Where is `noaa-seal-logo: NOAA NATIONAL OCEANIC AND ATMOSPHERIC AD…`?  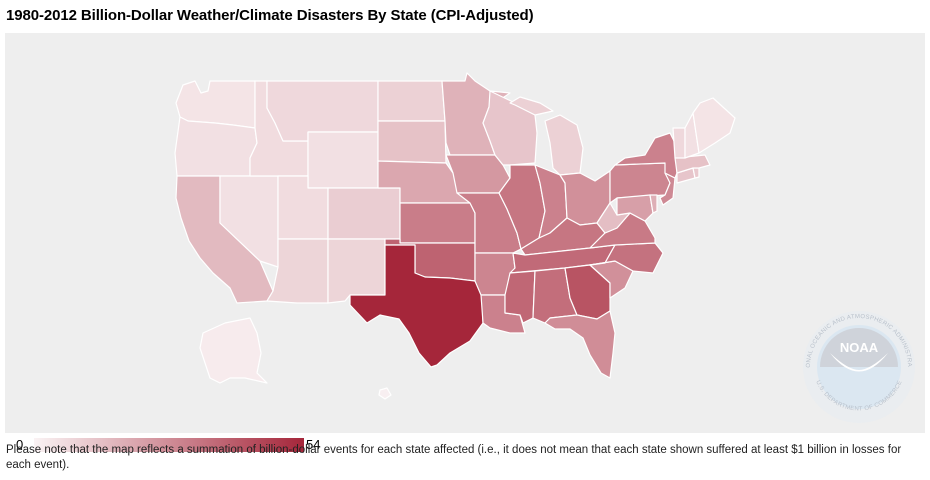
noaa-seal-logo: NOAA NATIONAL OCEANIC AND ATMOSPHERIC AD… is located at coordinates (857, 365).